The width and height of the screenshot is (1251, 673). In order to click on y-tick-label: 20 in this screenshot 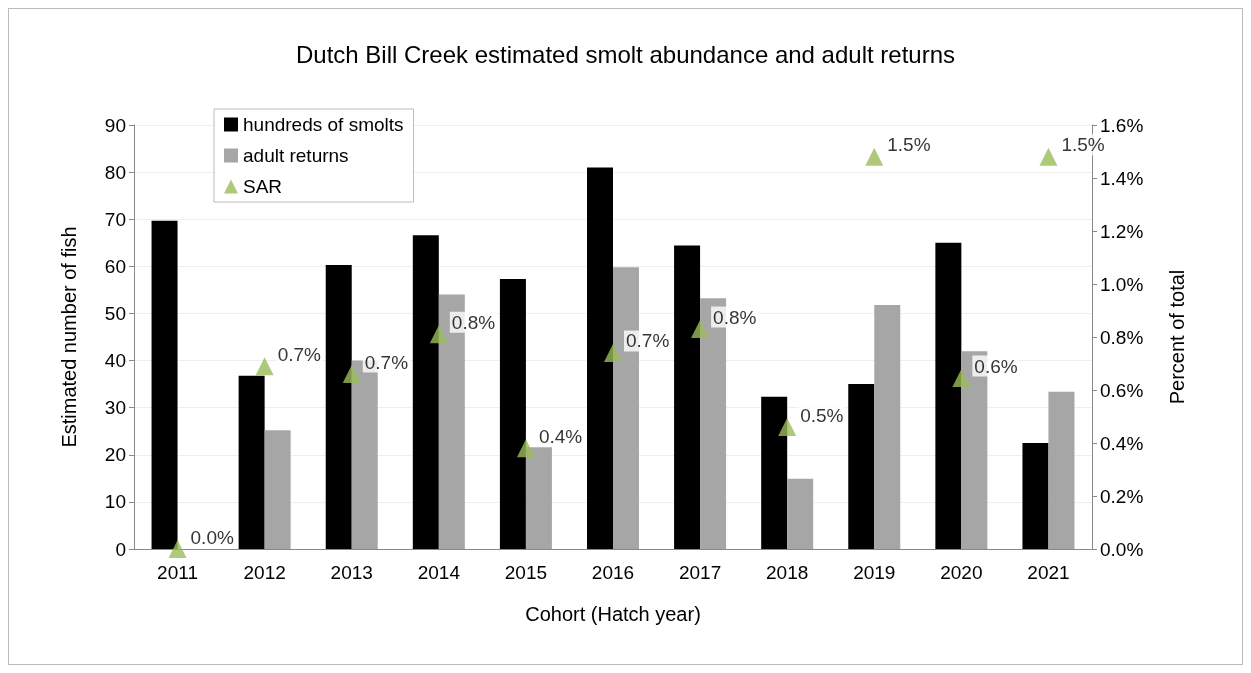, I will do `click(115, 455)`.